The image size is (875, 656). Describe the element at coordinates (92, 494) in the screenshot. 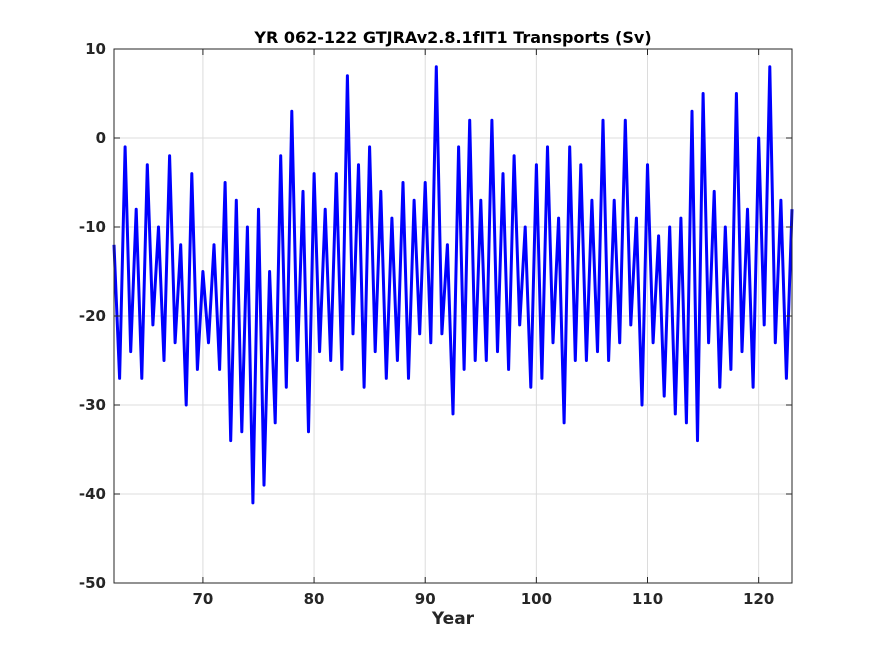

I see `y-tick-label: -40` at that location.